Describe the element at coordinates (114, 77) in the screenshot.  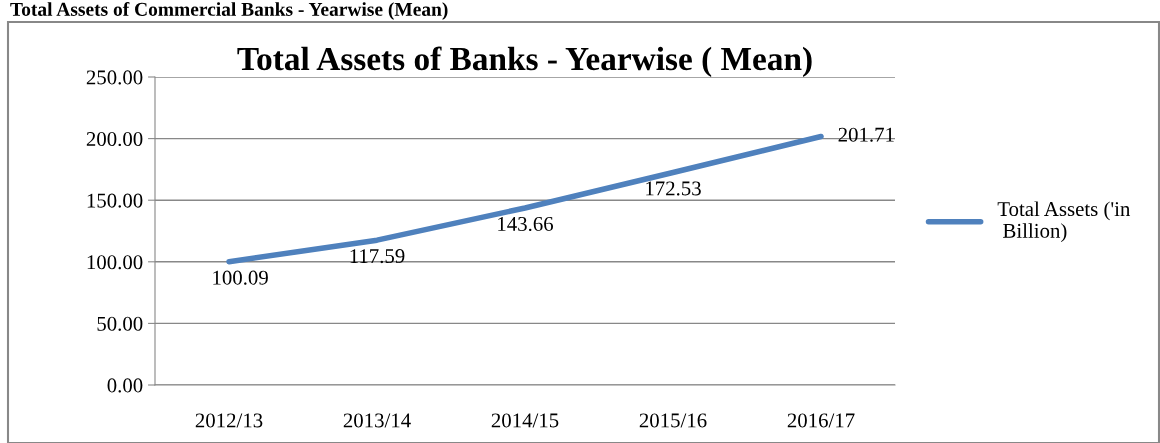
I see `y-tick-label: 250.00` at that location.